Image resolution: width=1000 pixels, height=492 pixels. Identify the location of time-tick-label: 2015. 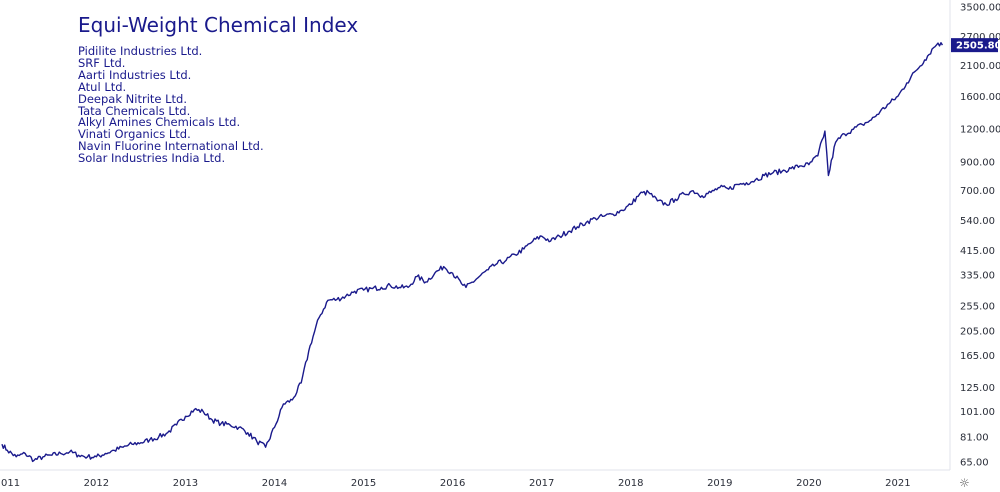
(363, 483).